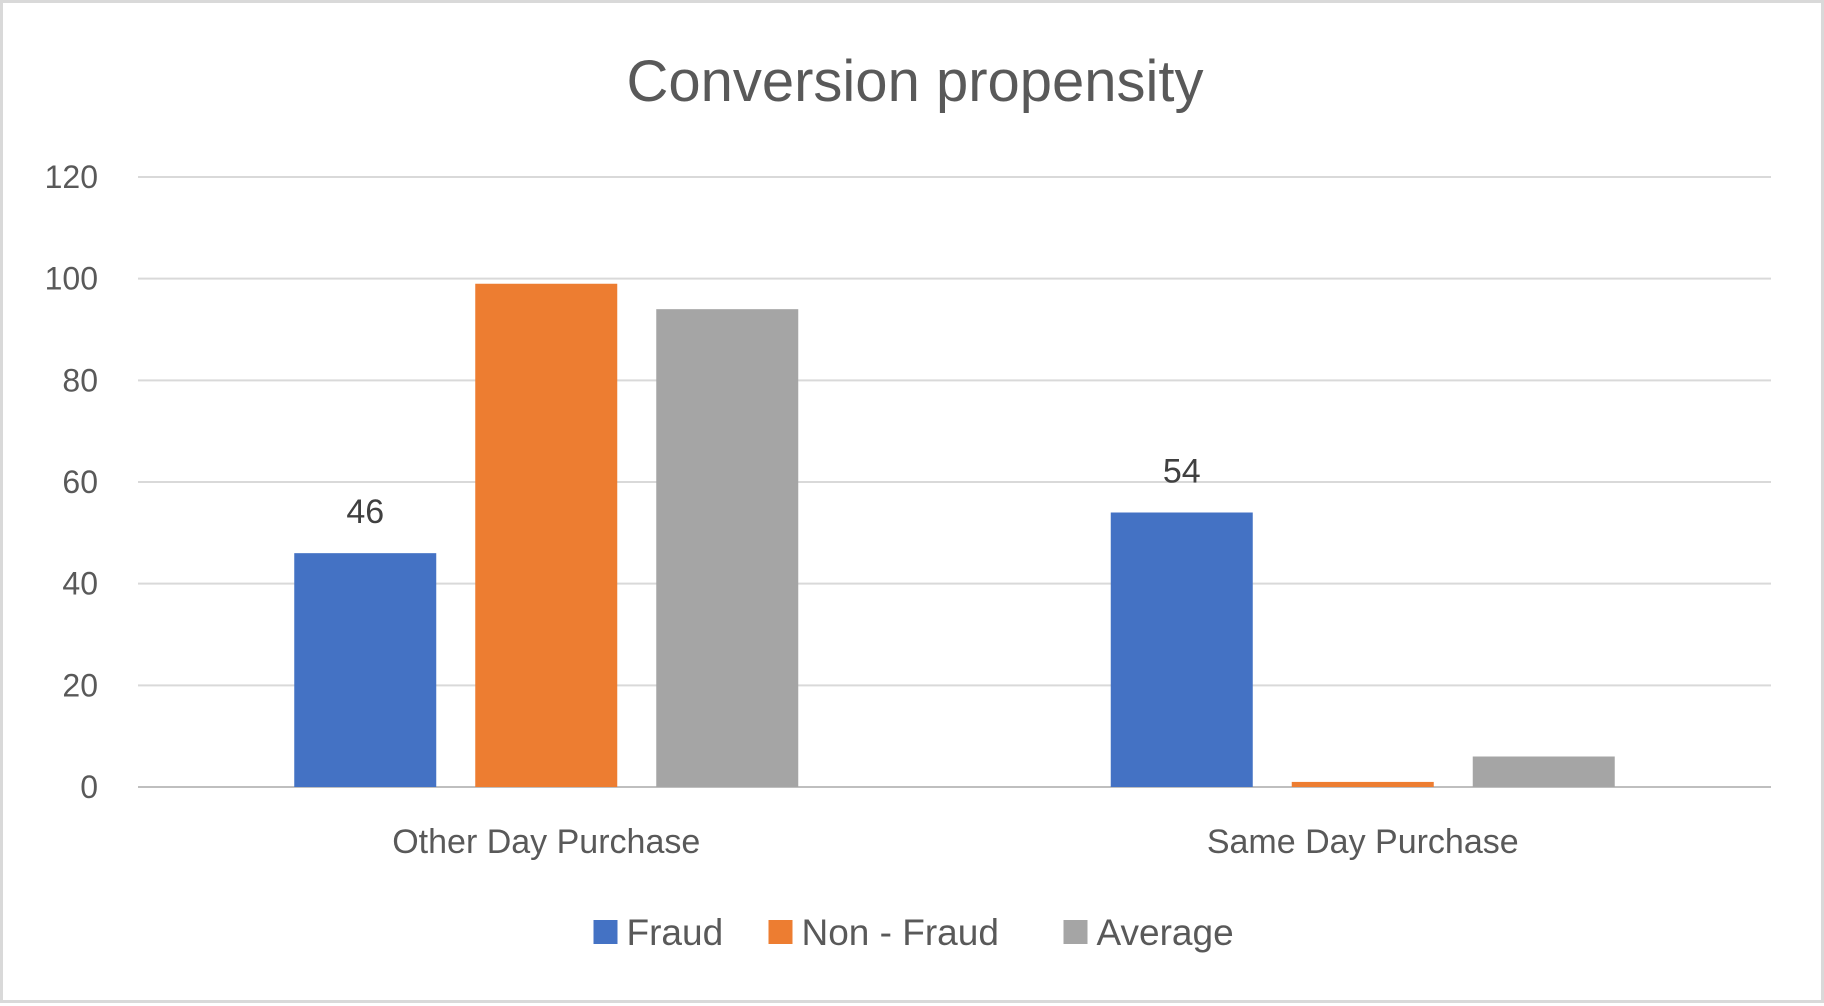 Image resolution: width=1824 pixels, height=1006 pixels. I want to click on legend-label: Fraud, so click(675, 932).